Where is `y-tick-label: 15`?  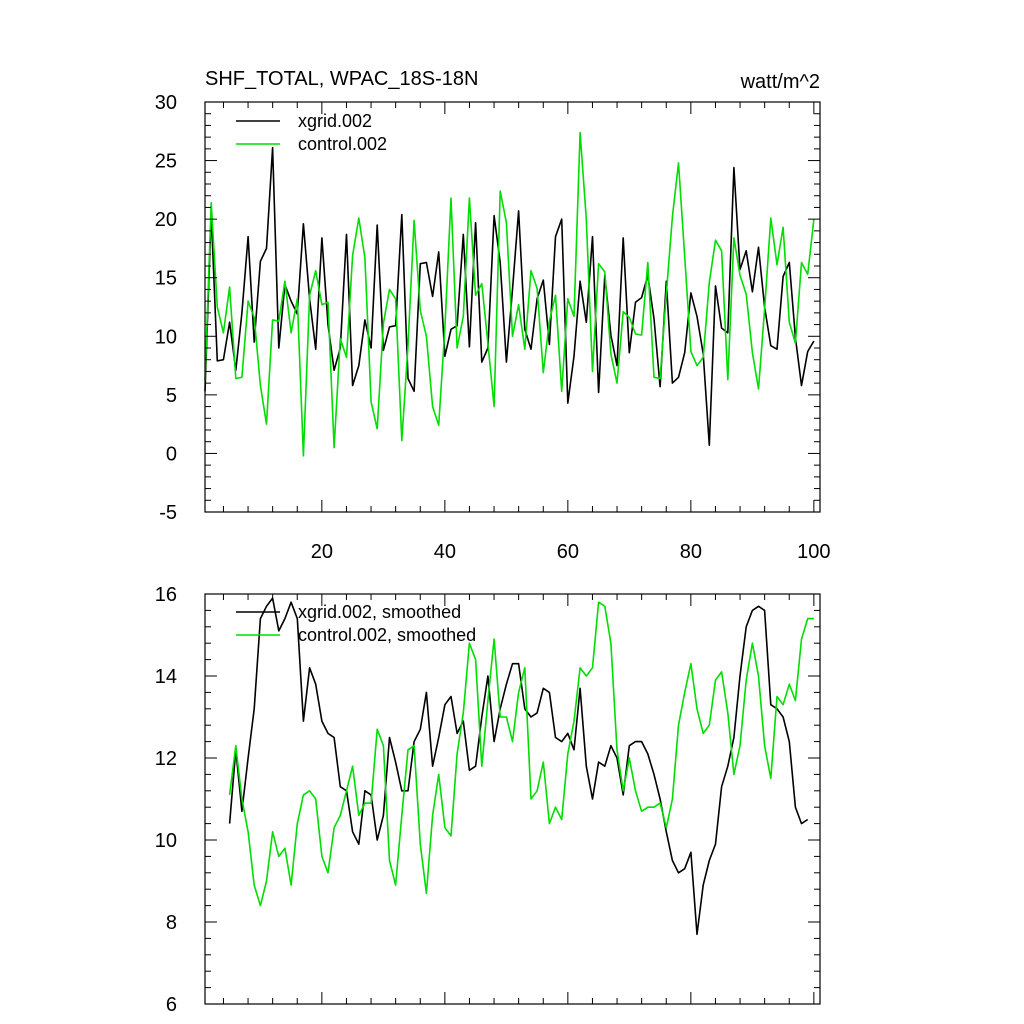
y-tick-label: 15 is located at coordinates (166, 279).